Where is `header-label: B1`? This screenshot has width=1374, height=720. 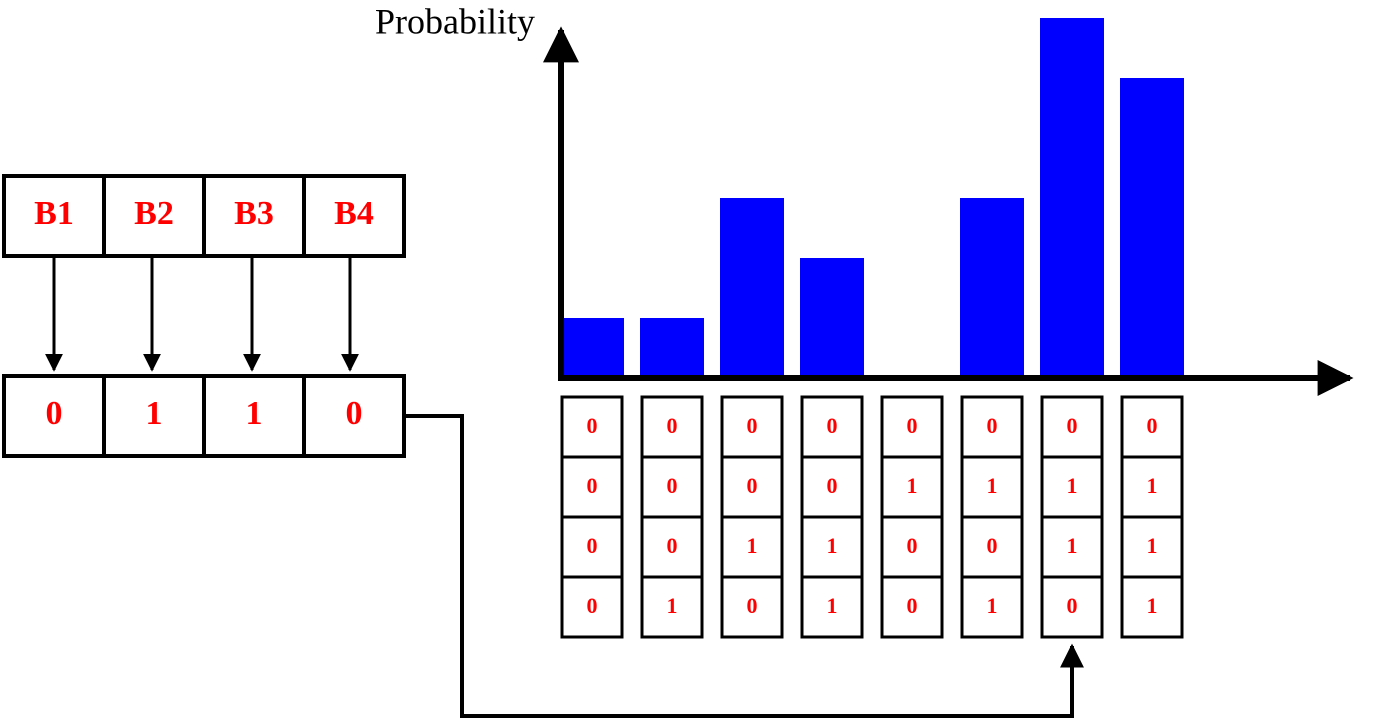
header-label: B1 is located at coordinates (54, 213).